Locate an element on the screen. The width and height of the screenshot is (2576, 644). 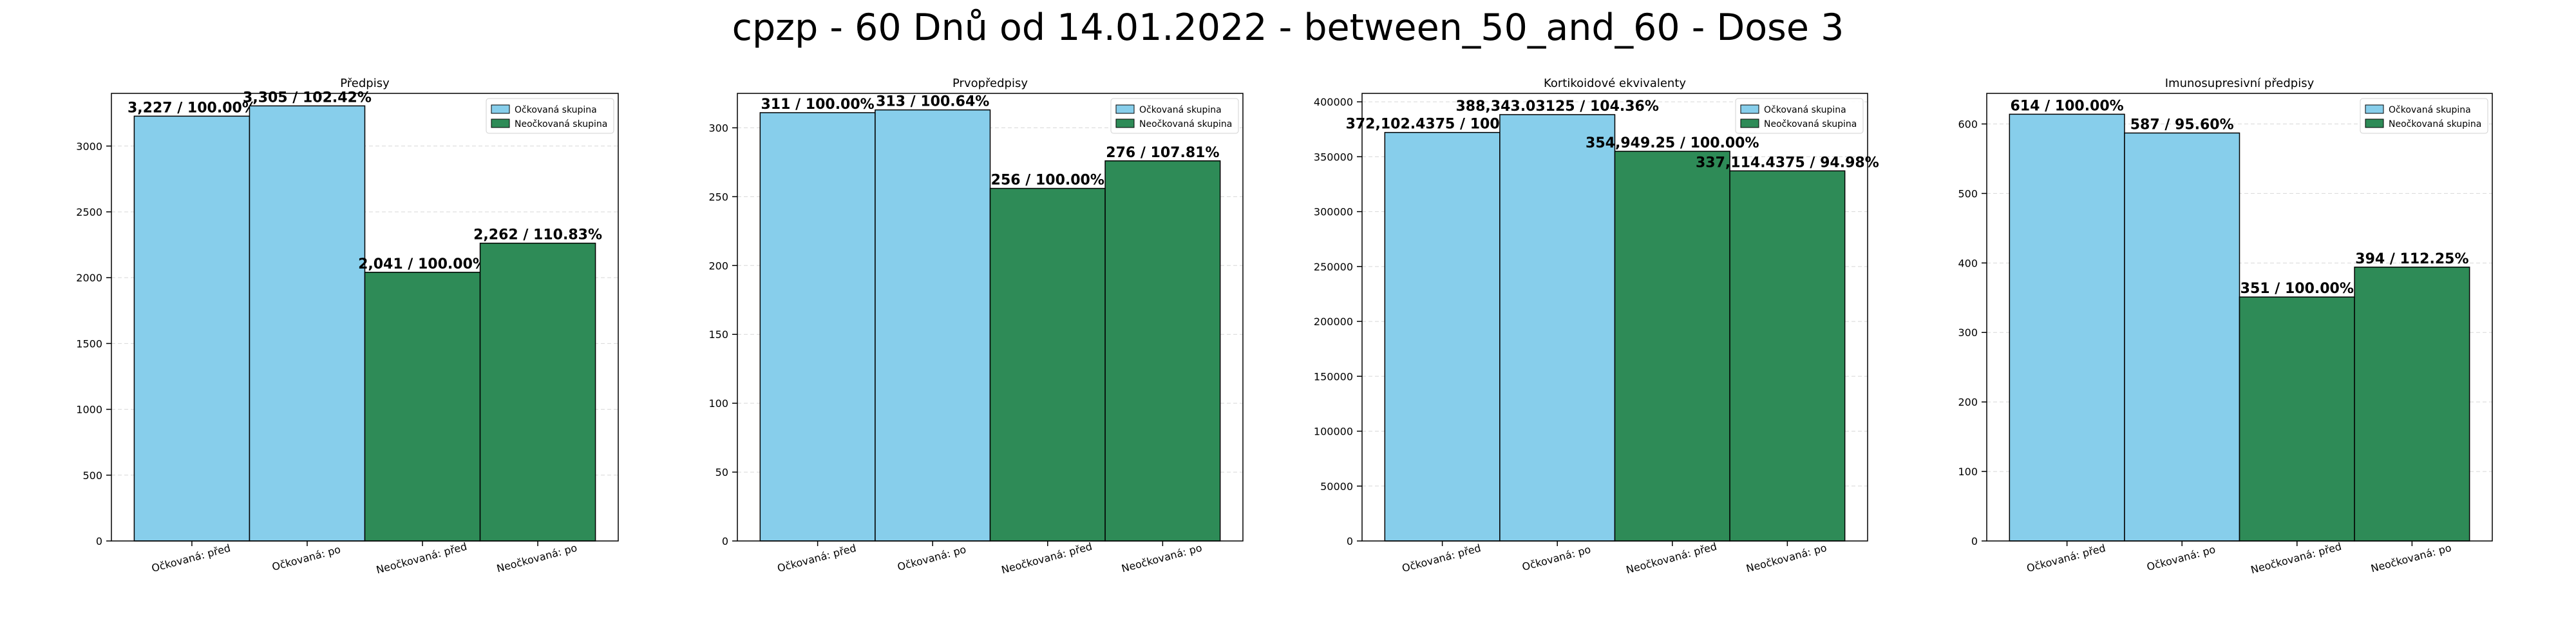
data-label: 337,114.4375 / 94.98% is located at coordinates (1787, 163).